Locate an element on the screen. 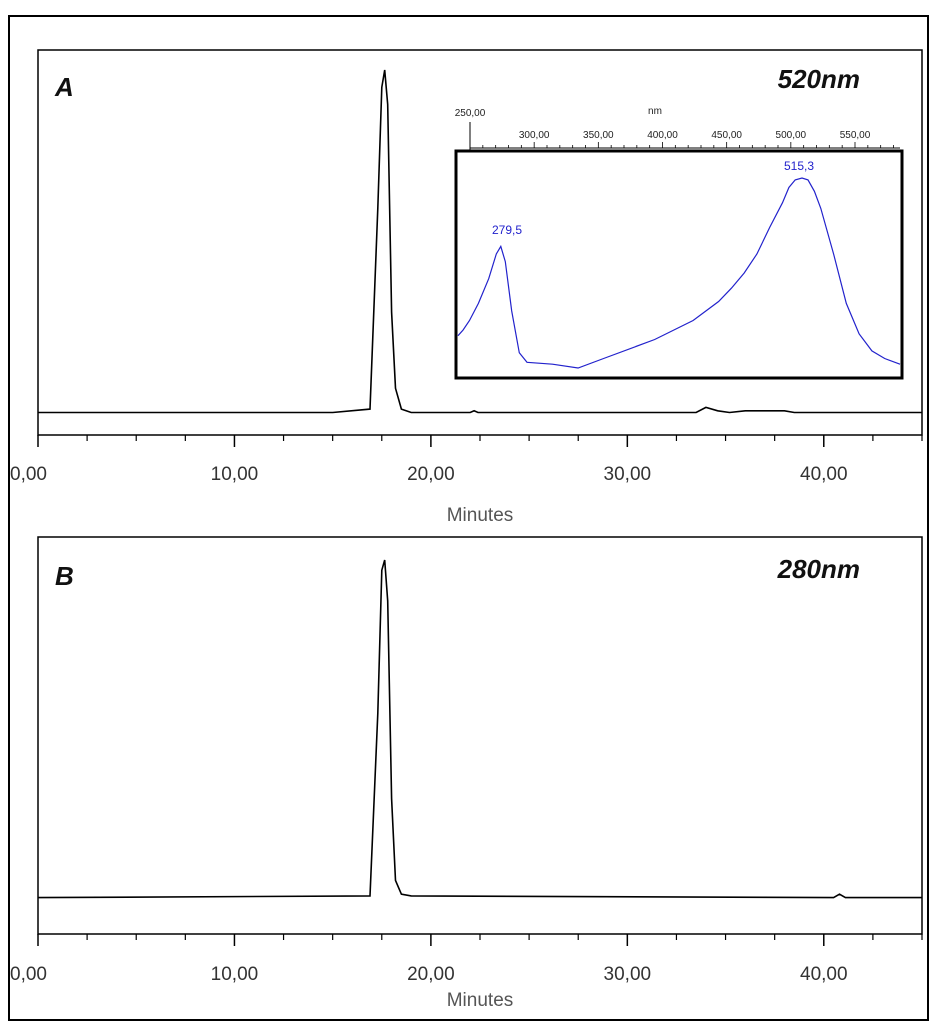 The width and height of the screenshot is (932, 1022). panel-a-x-tick-label: 20,00 is located at coordinates (431, 474).